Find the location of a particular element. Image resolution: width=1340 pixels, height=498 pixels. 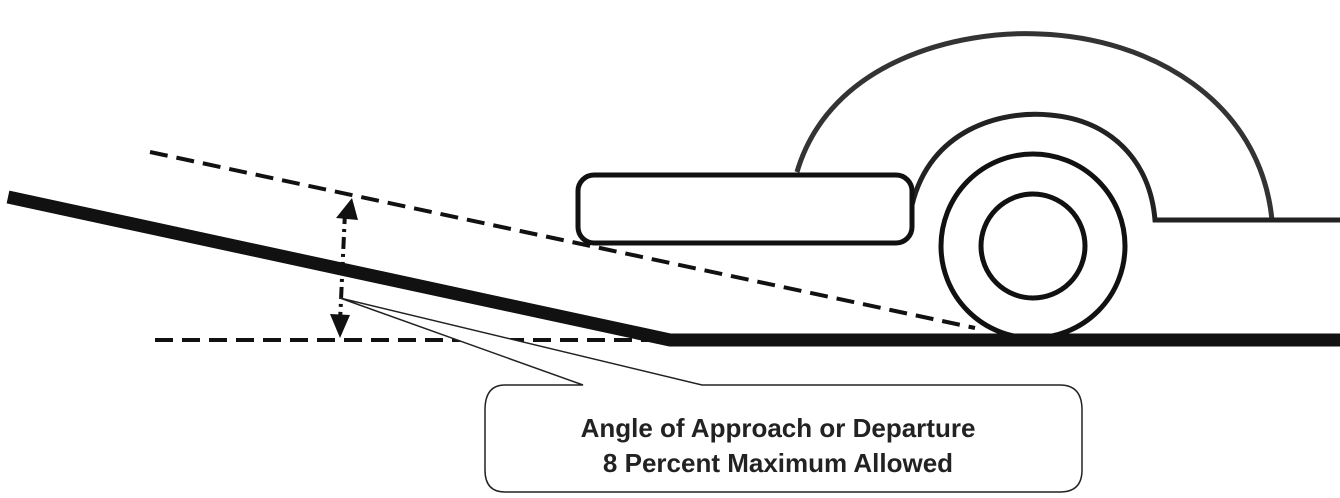

bumper is located at coordinates (745, 209).